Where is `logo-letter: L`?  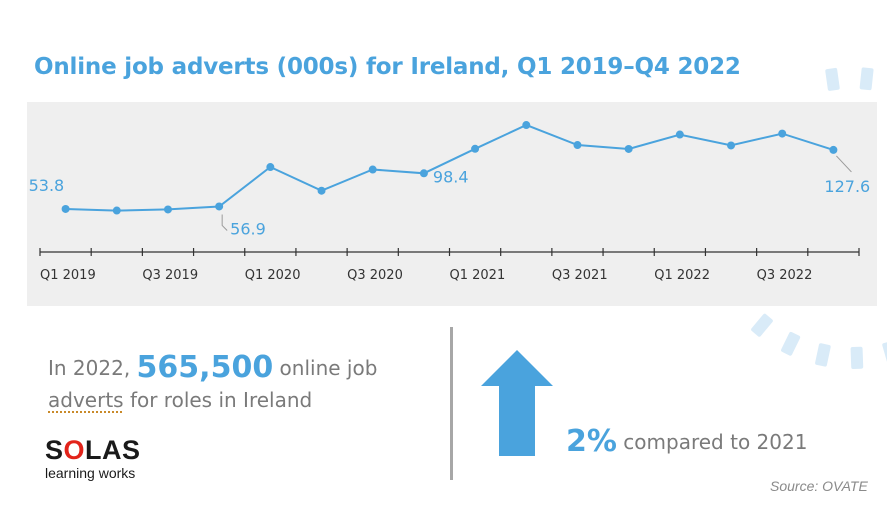 logo-letter: L is located at coordinates (94, 450).